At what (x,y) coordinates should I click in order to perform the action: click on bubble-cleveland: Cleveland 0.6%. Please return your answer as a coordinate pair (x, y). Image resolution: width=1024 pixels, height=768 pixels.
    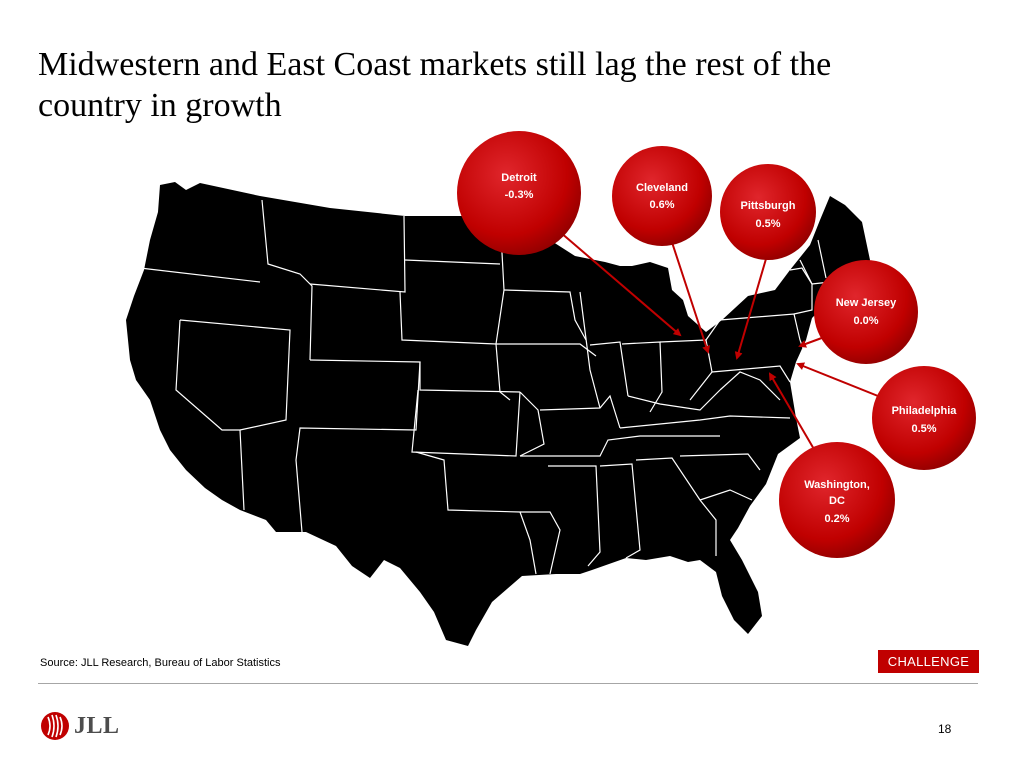
    Looking at the image, I should click on (662, 196).